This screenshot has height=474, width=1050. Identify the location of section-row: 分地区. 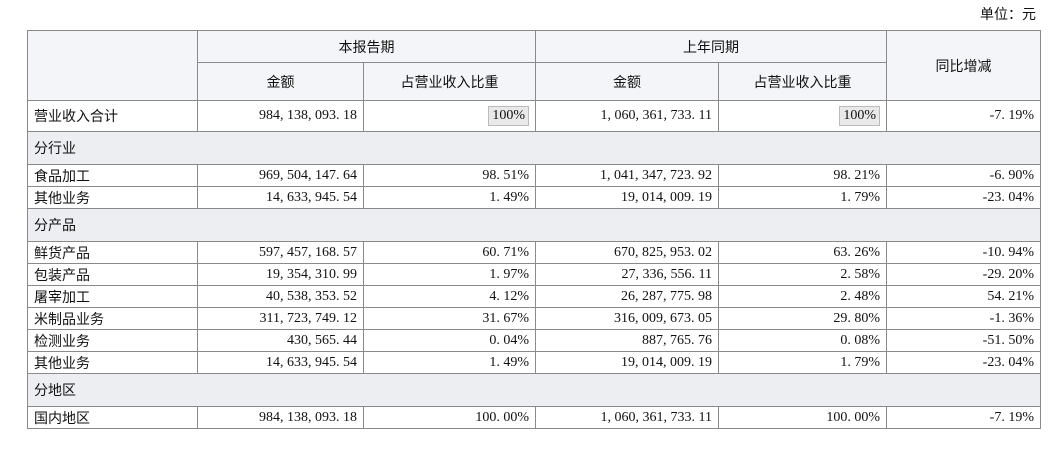
(534, 390).